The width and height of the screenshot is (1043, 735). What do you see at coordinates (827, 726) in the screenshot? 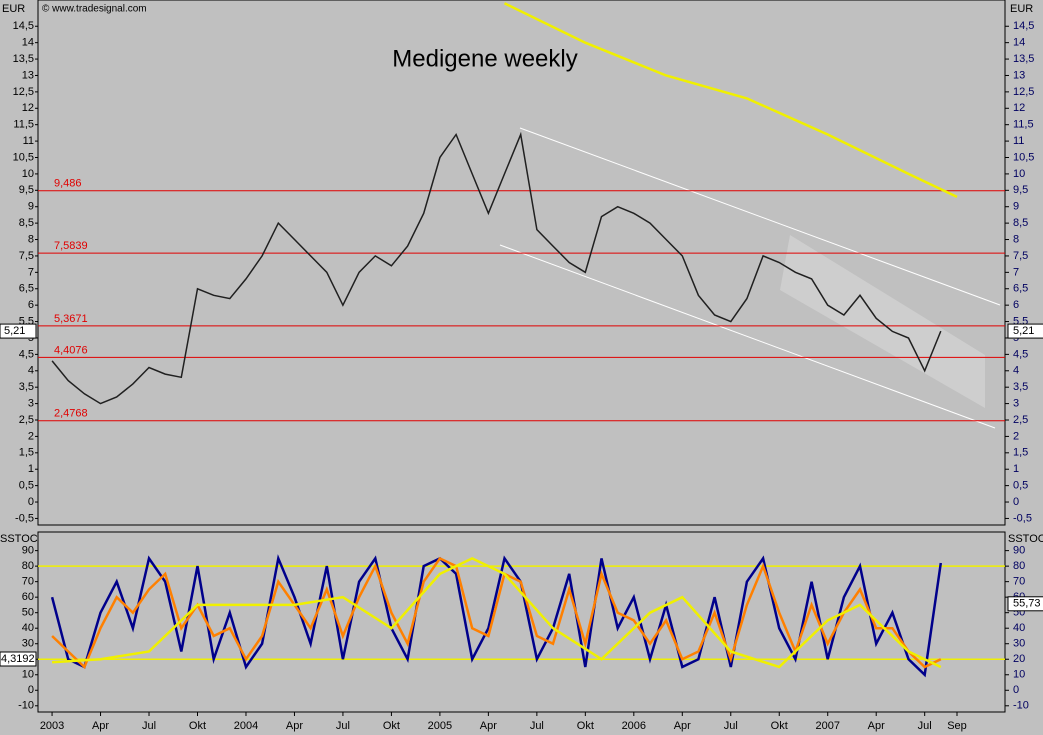
I see `x-tick-label: 2007` at bounding box center [827, 726].